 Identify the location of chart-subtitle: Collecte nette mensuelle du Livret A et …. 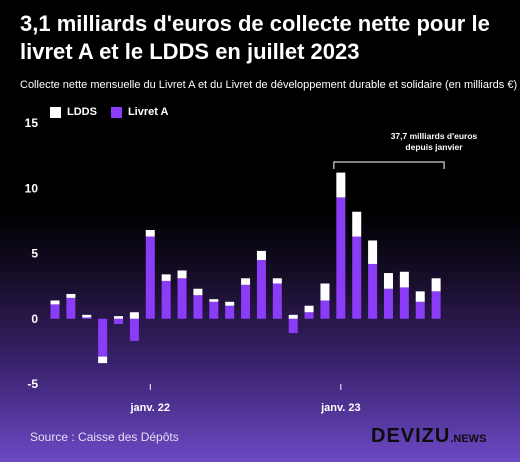
(269, 85).